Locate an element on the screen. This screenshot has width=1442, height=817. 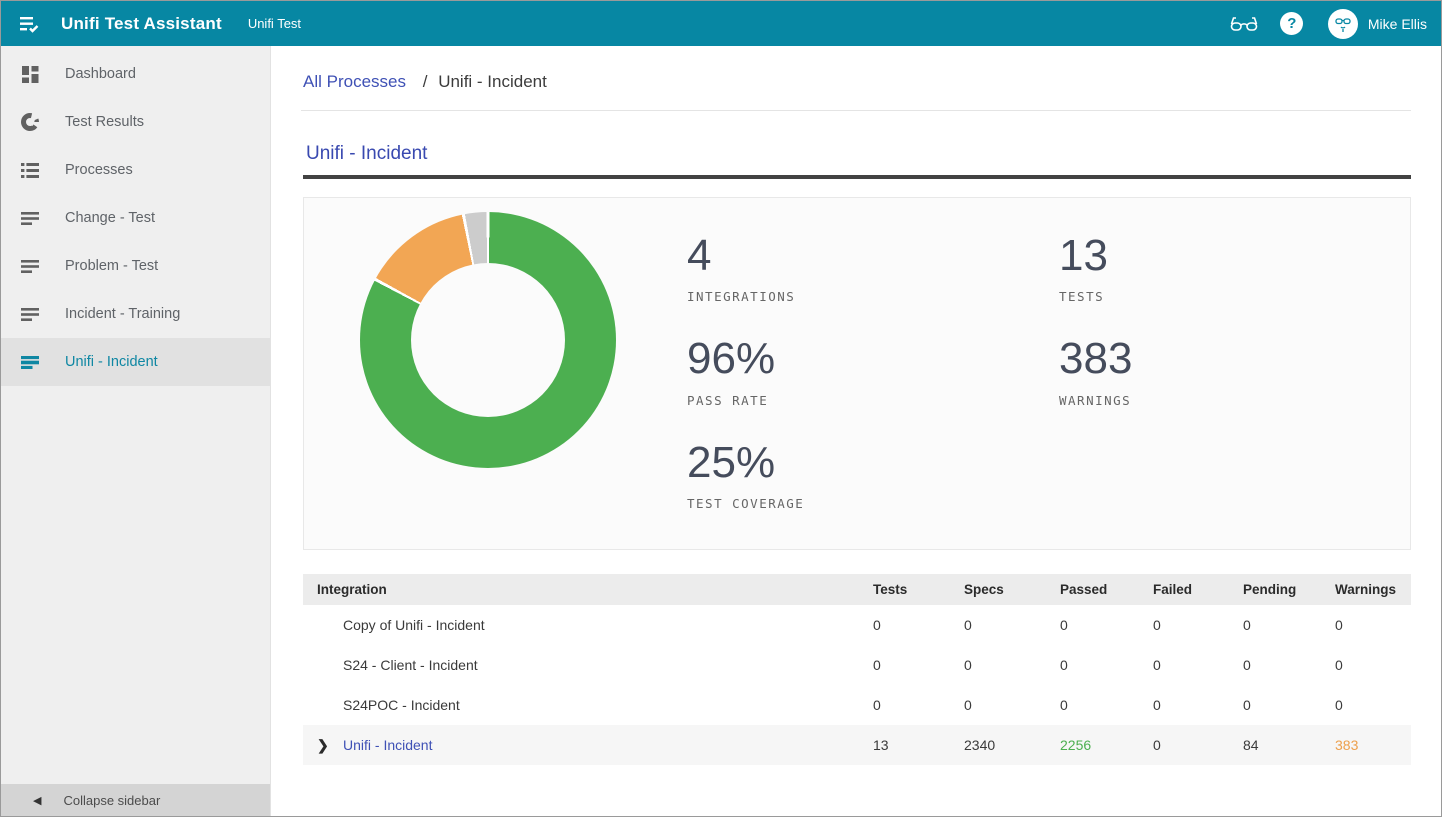
breadcrumb-divider is located at coordinates (856, 110).